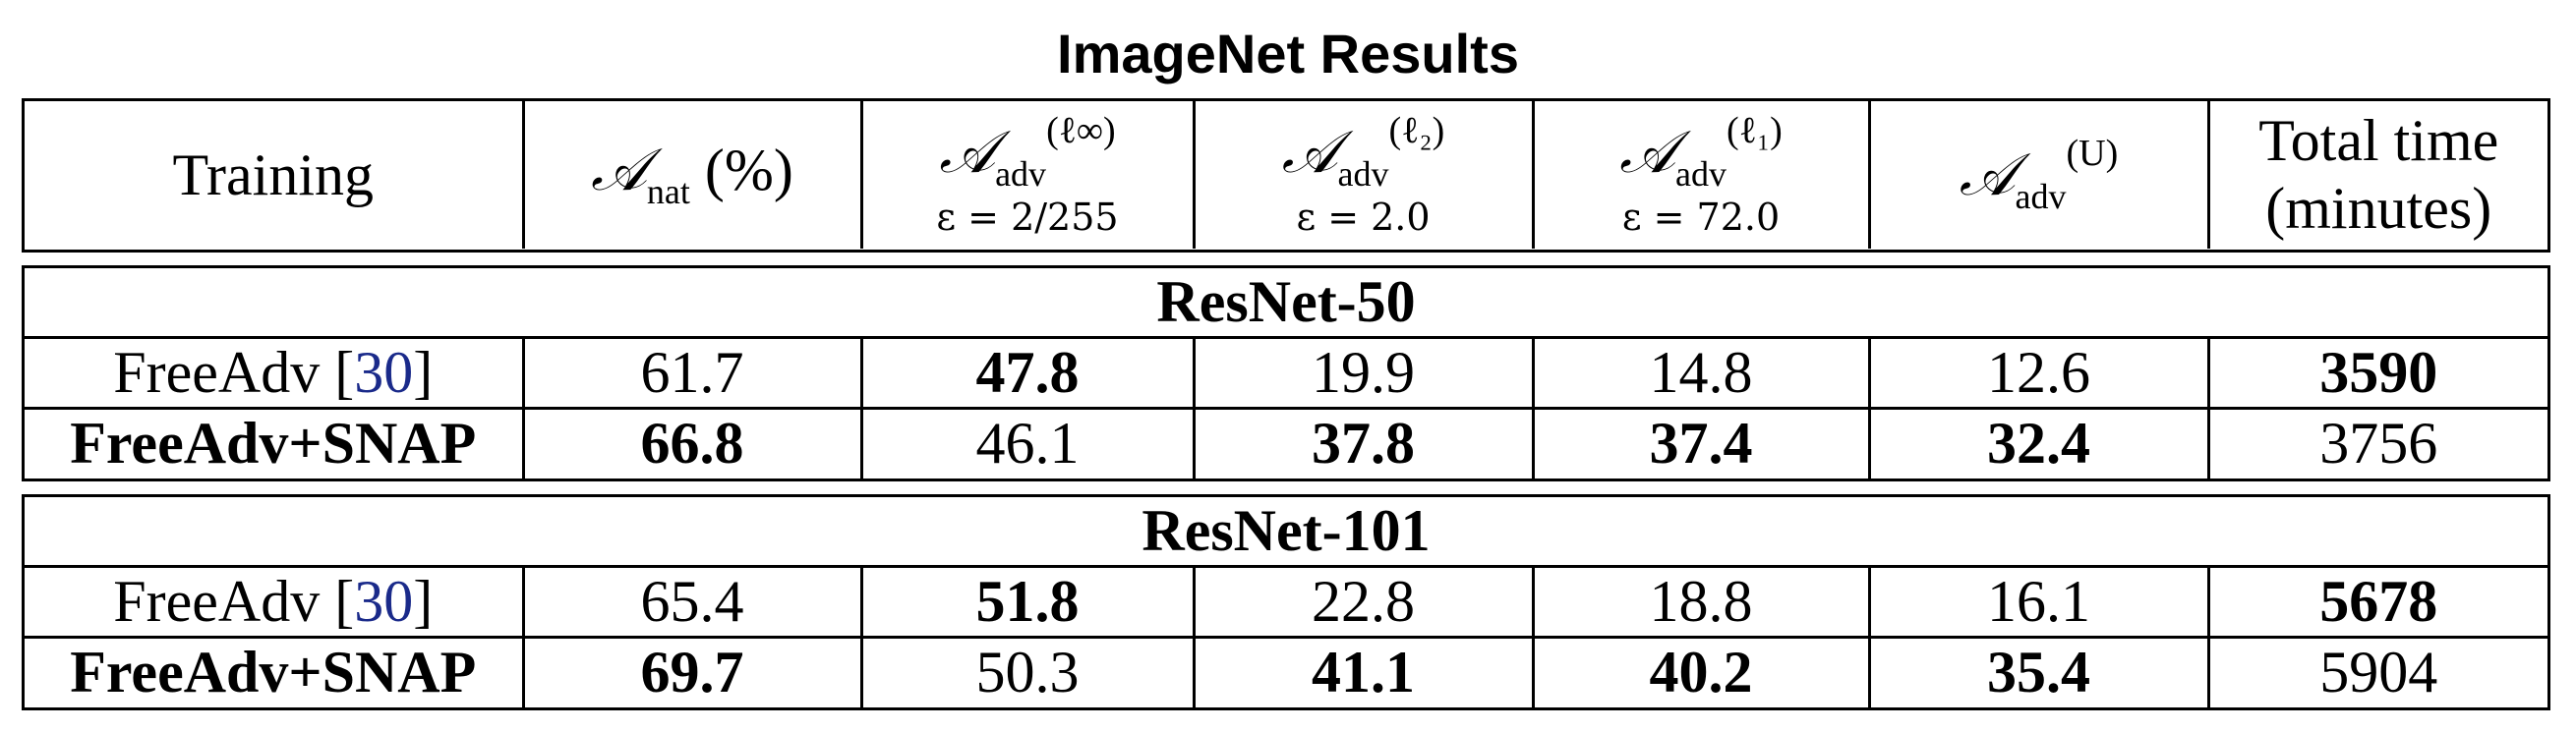 The image size is (2576, 732). Describe the element at coordinates (1027, 602) in the screenshot. I see `cell-linf: 51.8` at that location.